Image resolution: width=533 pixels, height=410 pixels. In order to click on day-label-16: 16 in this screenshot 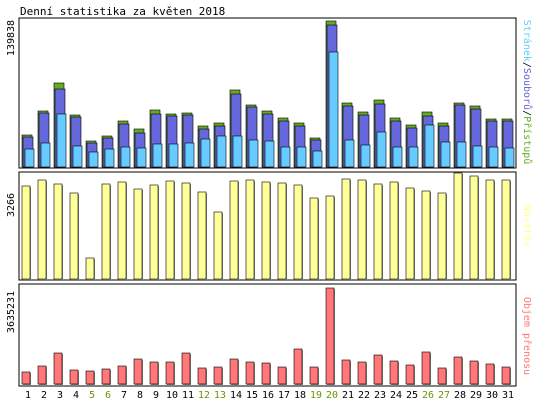, I will do `click(268, 395)`.